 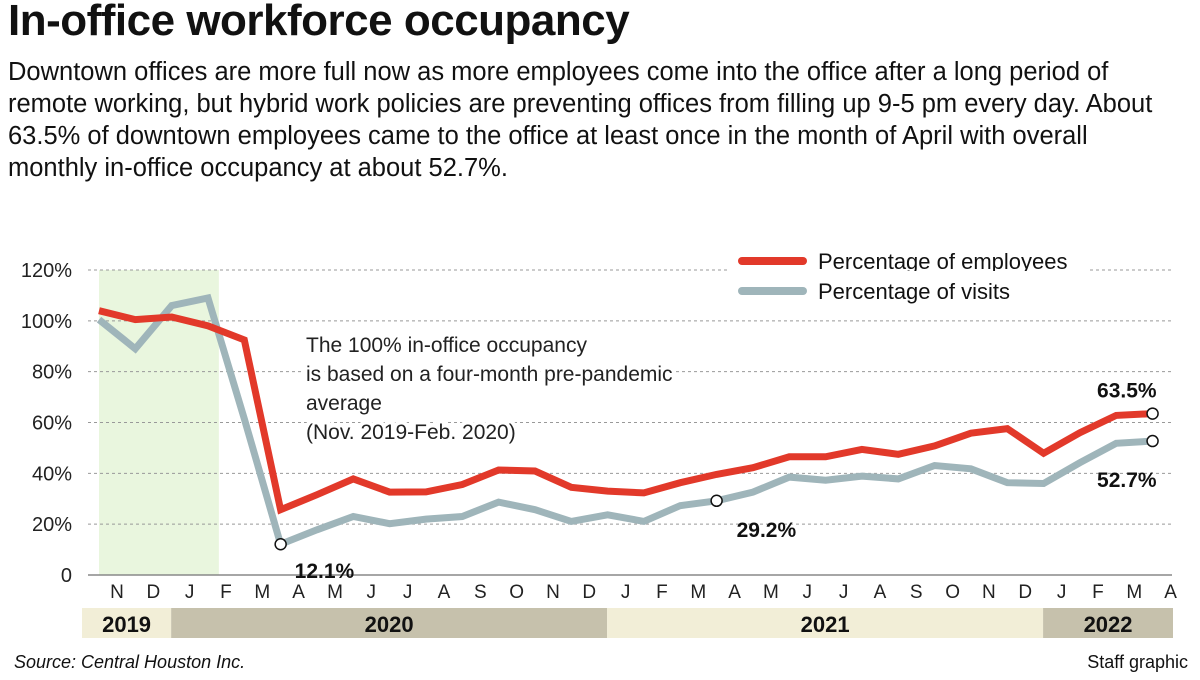 What do you see at coordinates (66, 576) in the screenshot?
I see `y-tick-label: 0` at bounding box center [66, 576].